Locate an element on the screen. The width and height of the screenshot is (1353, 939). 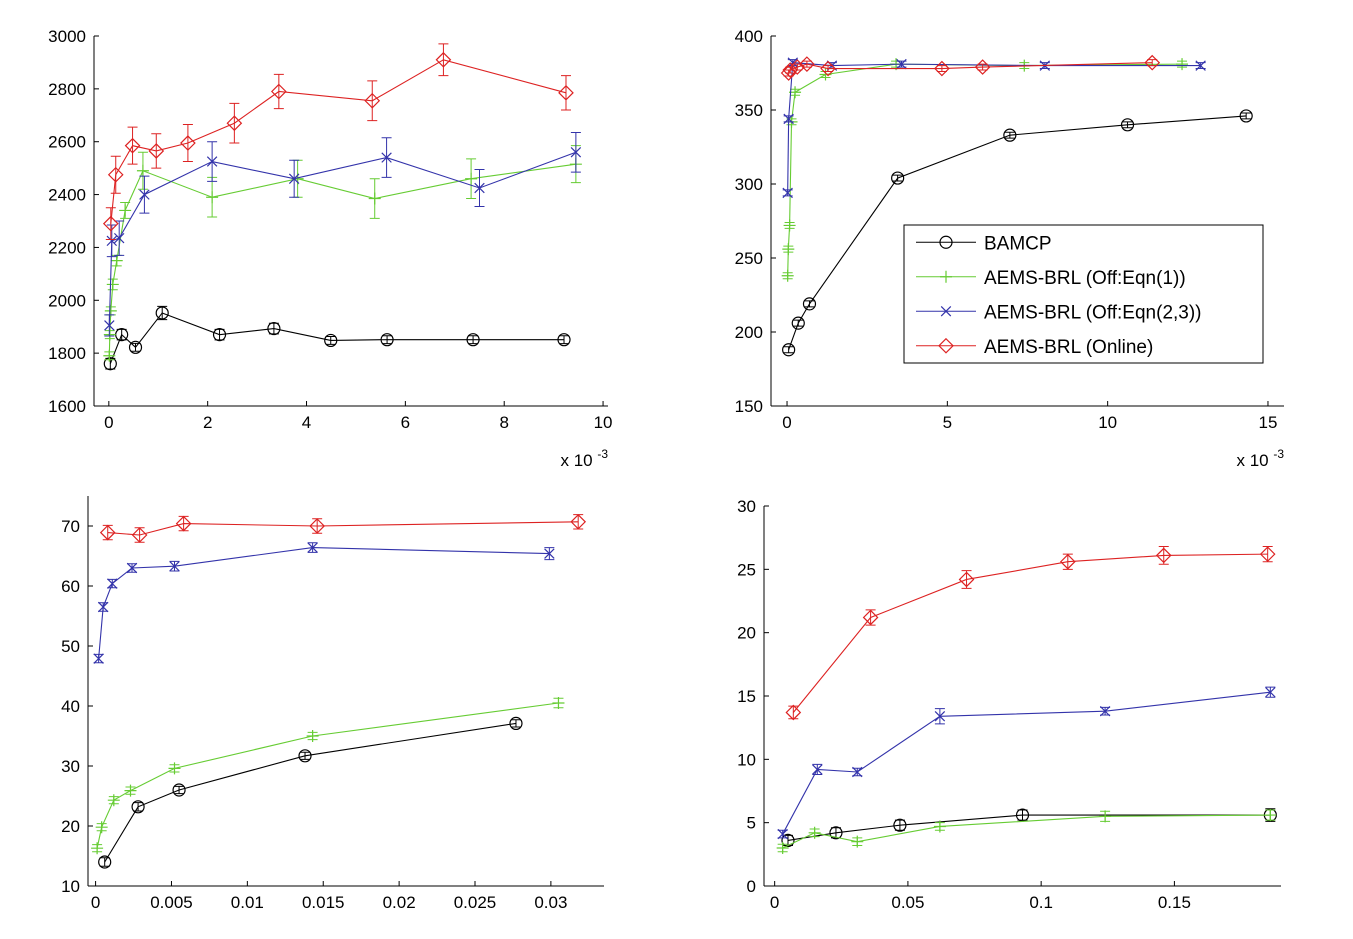
subplot-4-y-tick-label: 5 is located at coordinates (751, 823).